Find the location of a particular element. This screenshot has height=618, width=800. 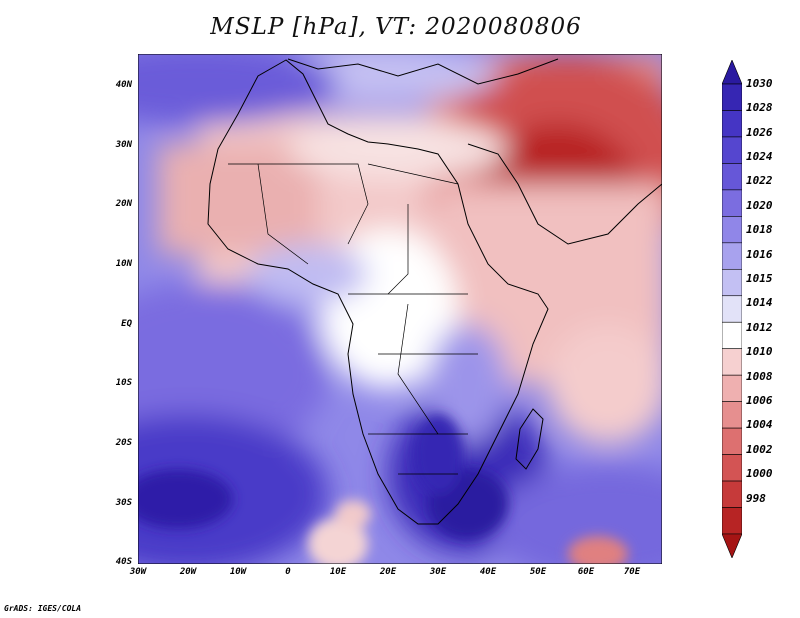

x-tick-label: 70E is located at coordinates (632, 572).